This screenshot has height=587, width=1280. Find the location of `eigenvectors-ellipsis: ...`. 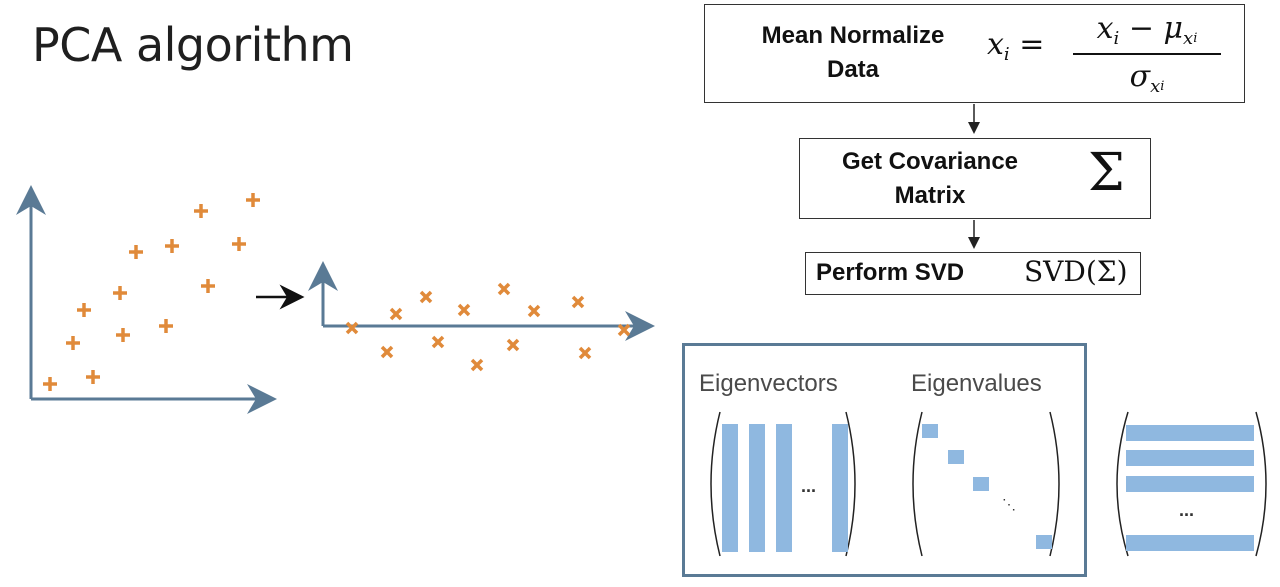

eigenvectors-ellipsis: ... is located at coordinates (809, 486).